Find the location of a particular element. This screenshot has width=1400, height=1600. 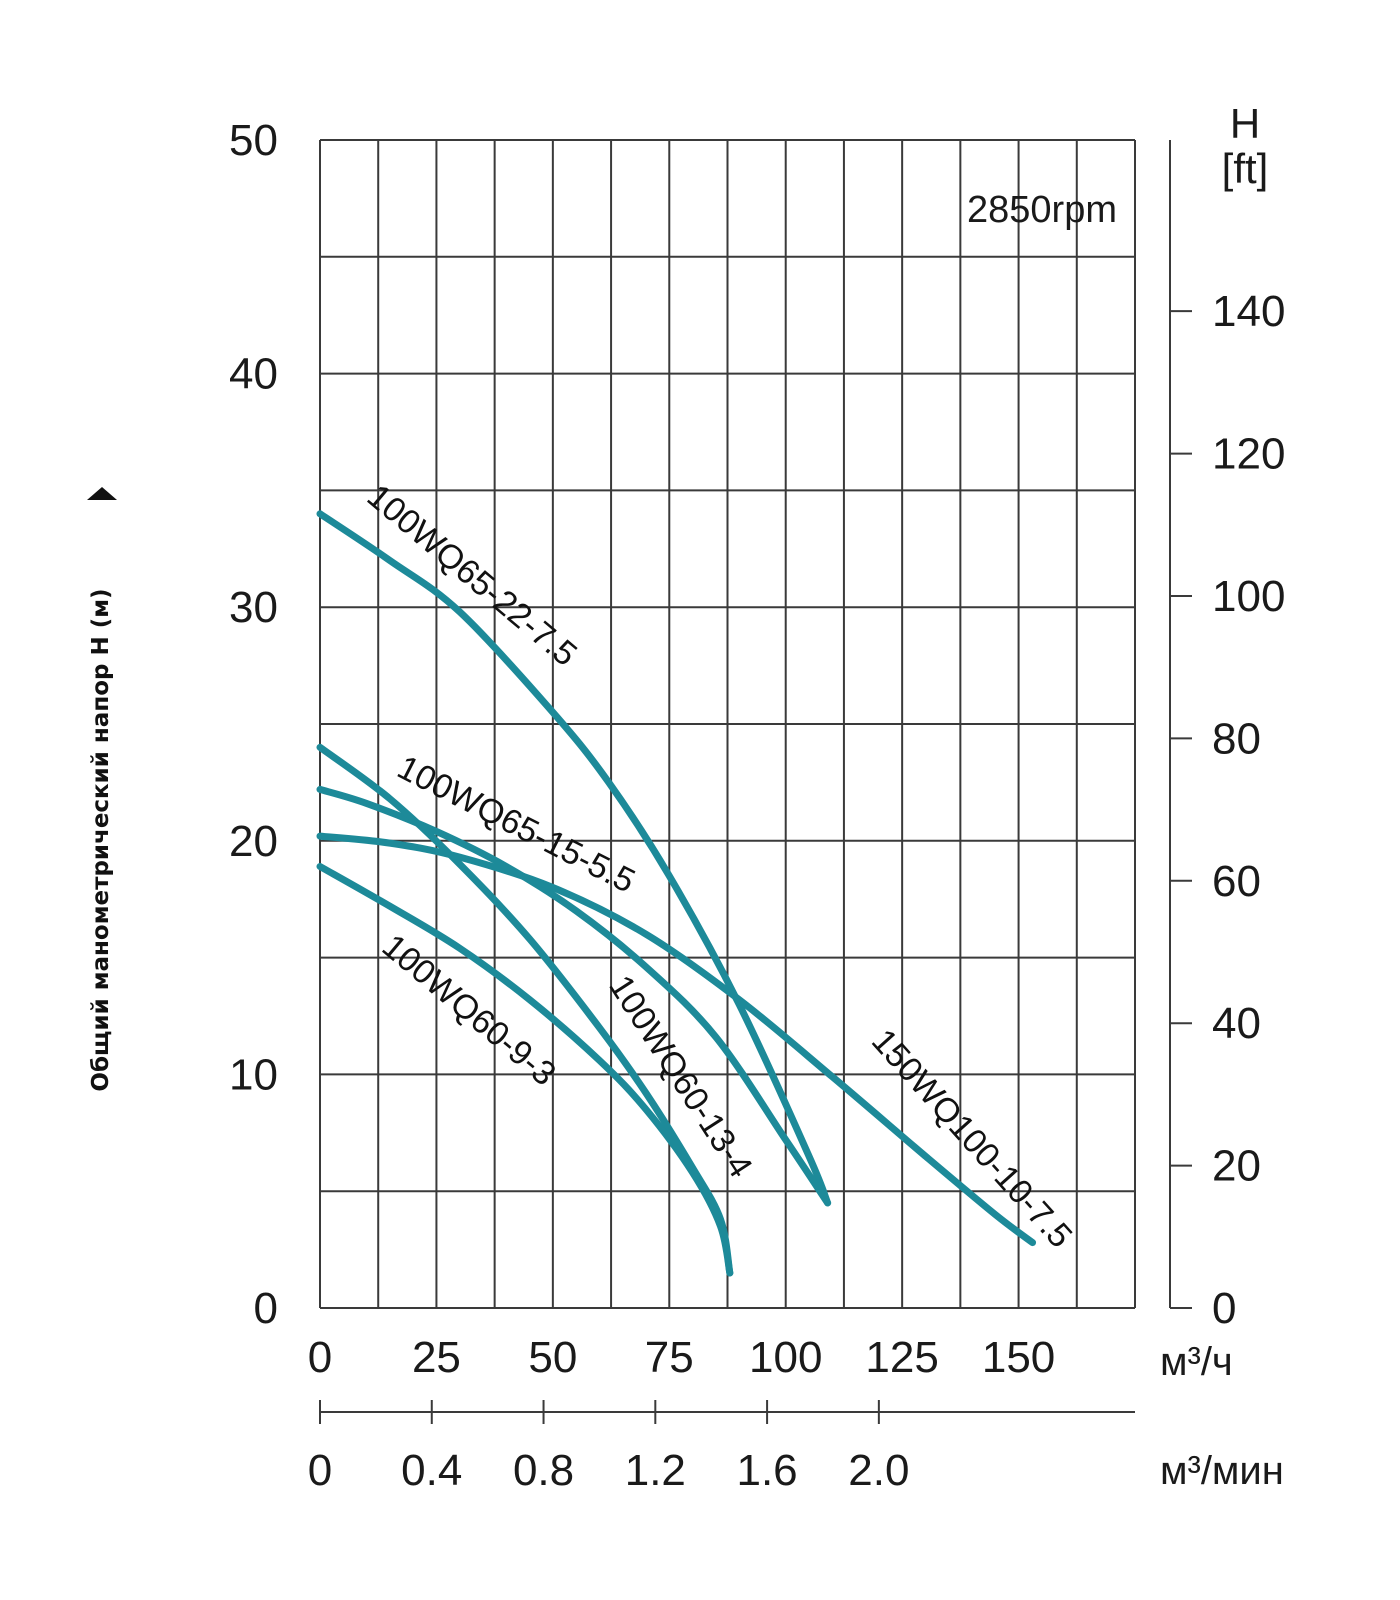

curve-label: 100WQ65-22-7.5 is located at coordinates (472, 575).